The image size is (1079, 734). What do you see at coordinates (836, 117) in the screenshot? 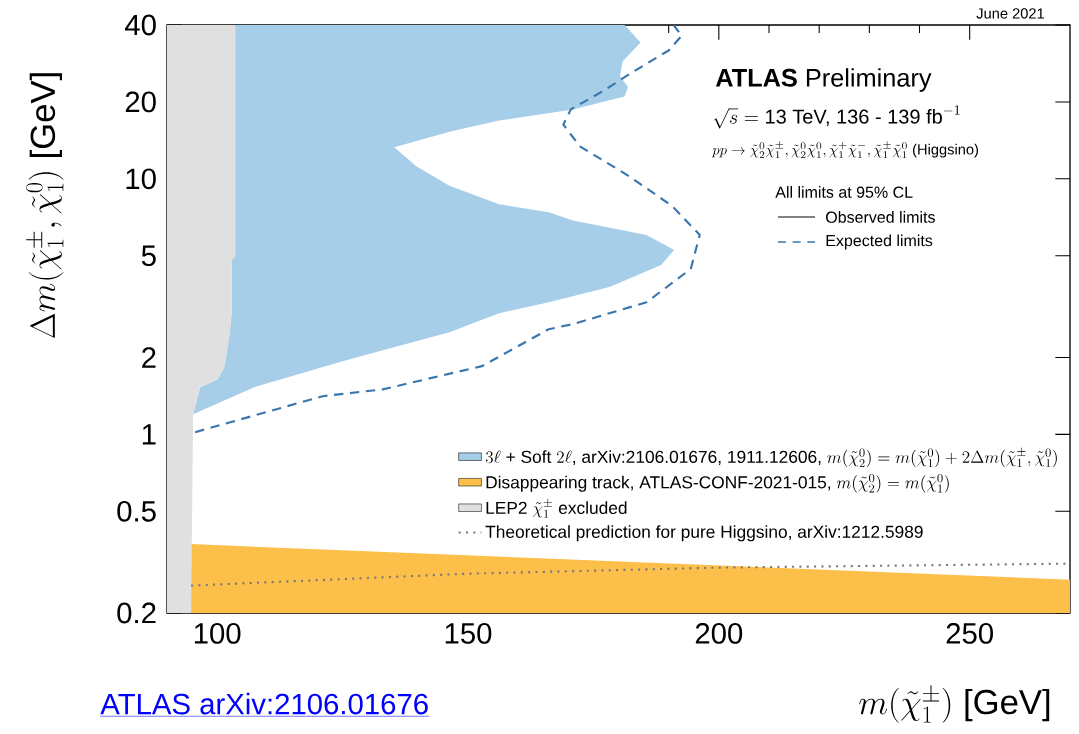
I see `annotation: $\sqrt{s} = \mbox{13 TeV, 136 - 139 fb}^{-1}$` at bounding box center [836, 117].